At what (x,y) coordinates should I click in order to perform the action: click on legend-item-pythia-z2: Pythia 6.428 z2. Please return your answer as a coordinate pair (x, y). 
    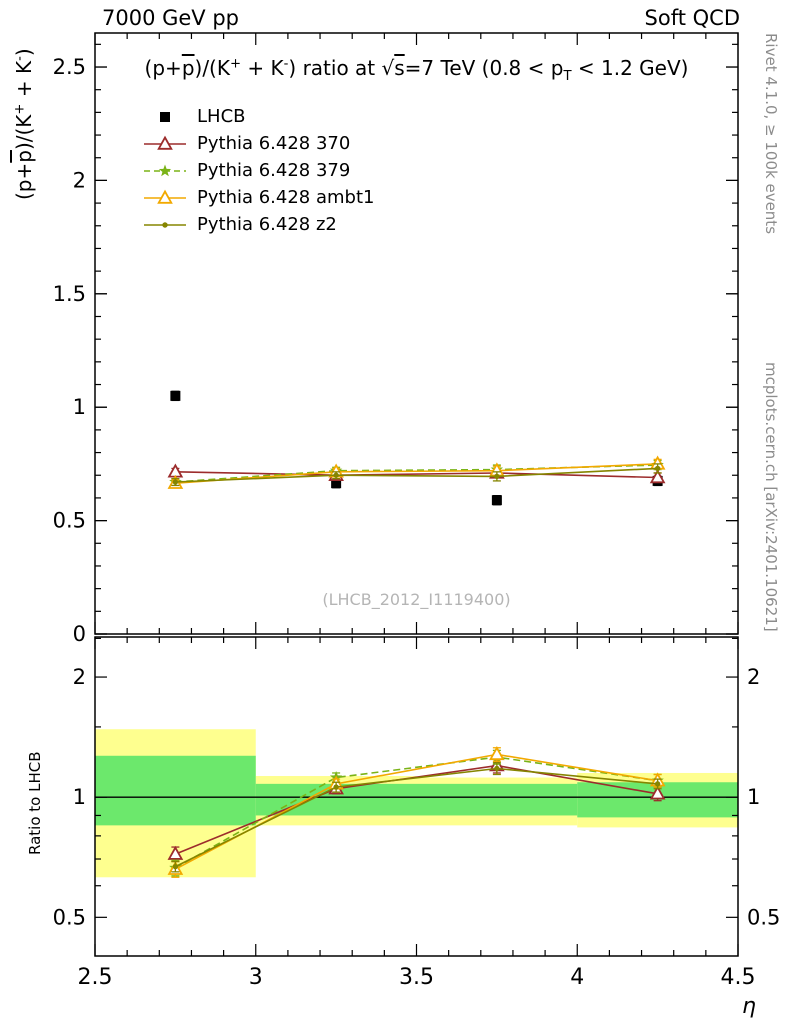
    Looking at the image, I should click on (258, 224).